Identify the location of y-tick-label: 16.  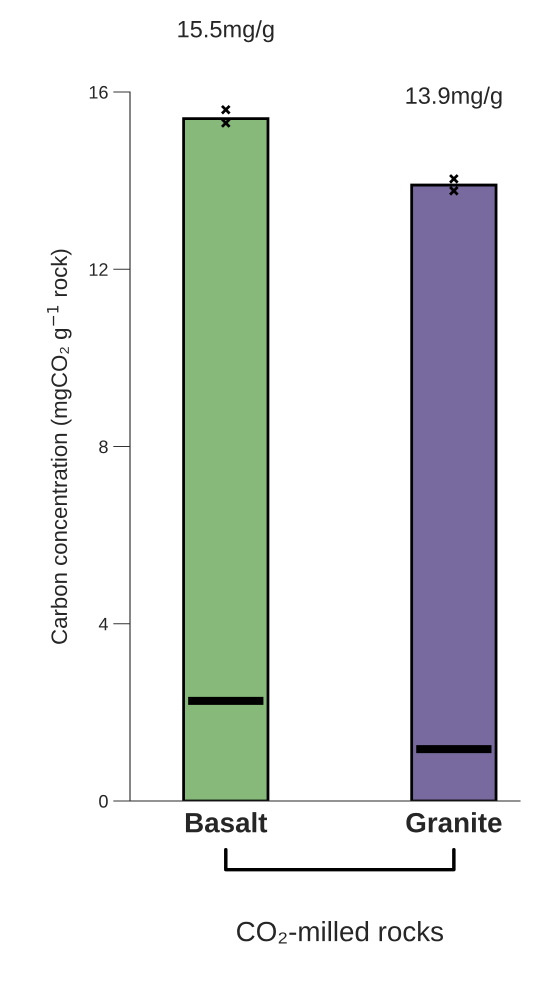
(99, 92).